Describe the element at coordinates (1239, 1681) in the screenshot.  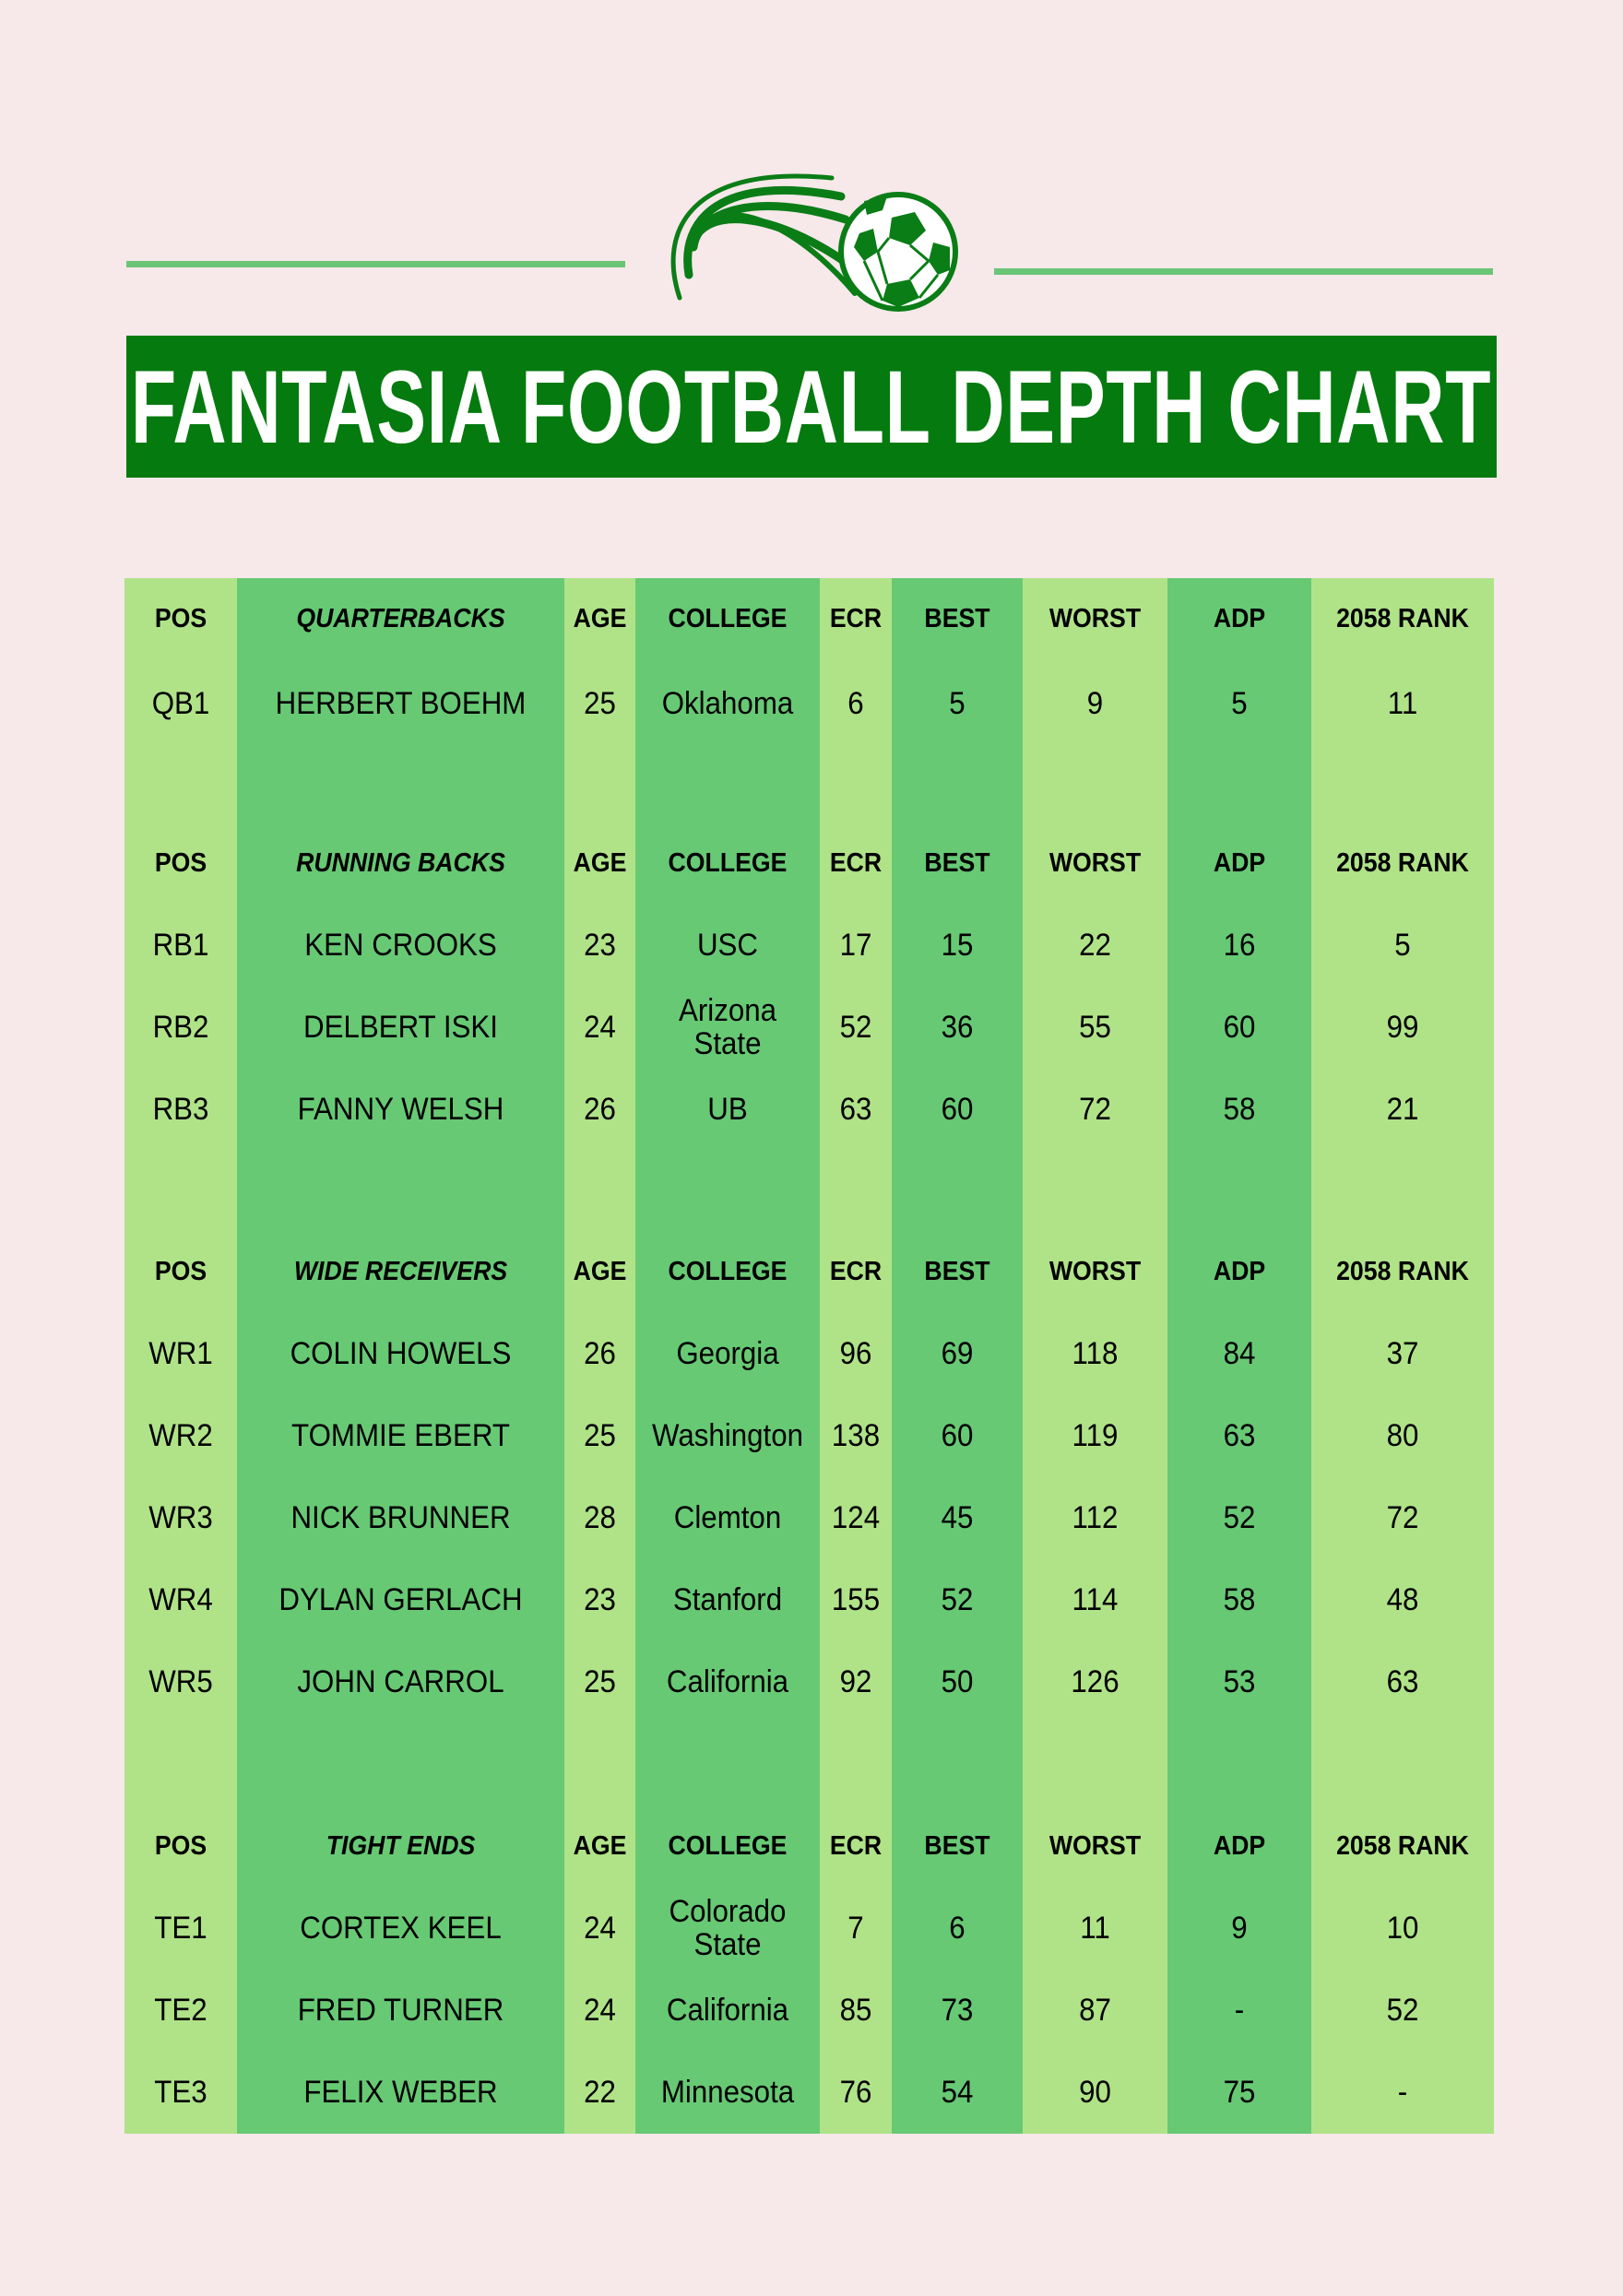
I see `cell-adp: 53` at that location.